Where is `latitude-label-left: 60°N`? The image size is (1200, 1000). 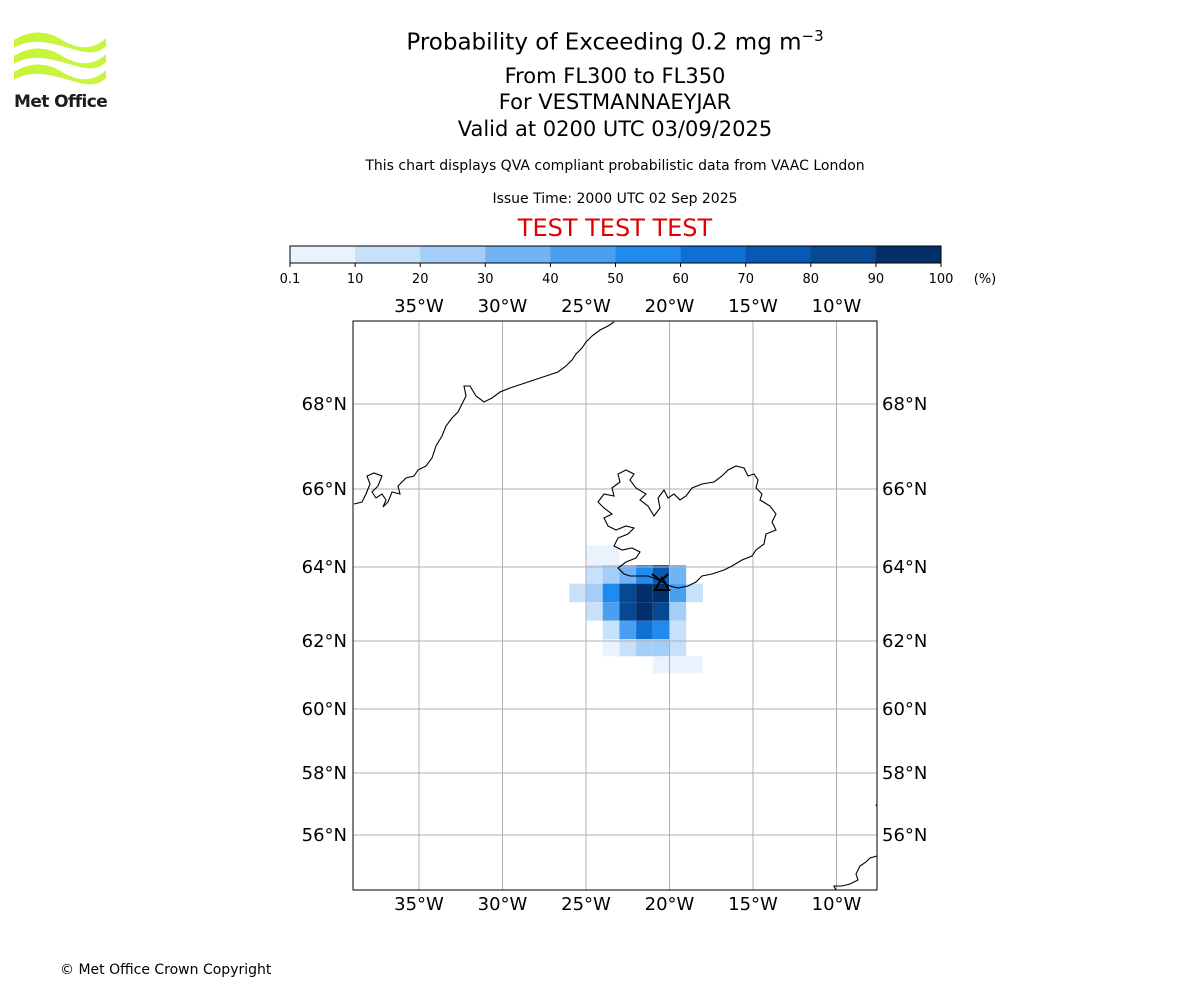
latitude-label-left: 60°N is located at coordinates (324, 709).